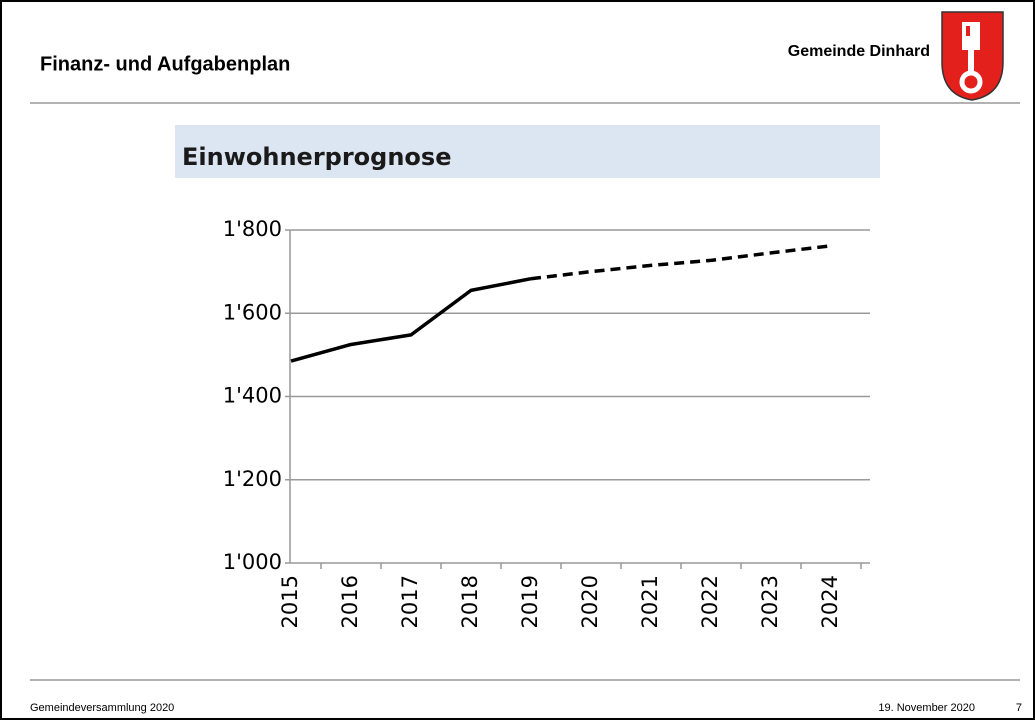  Describe the element at coordinates (252, 562) in the screenshot. I see `y-tick-label: 1'000` at that location.